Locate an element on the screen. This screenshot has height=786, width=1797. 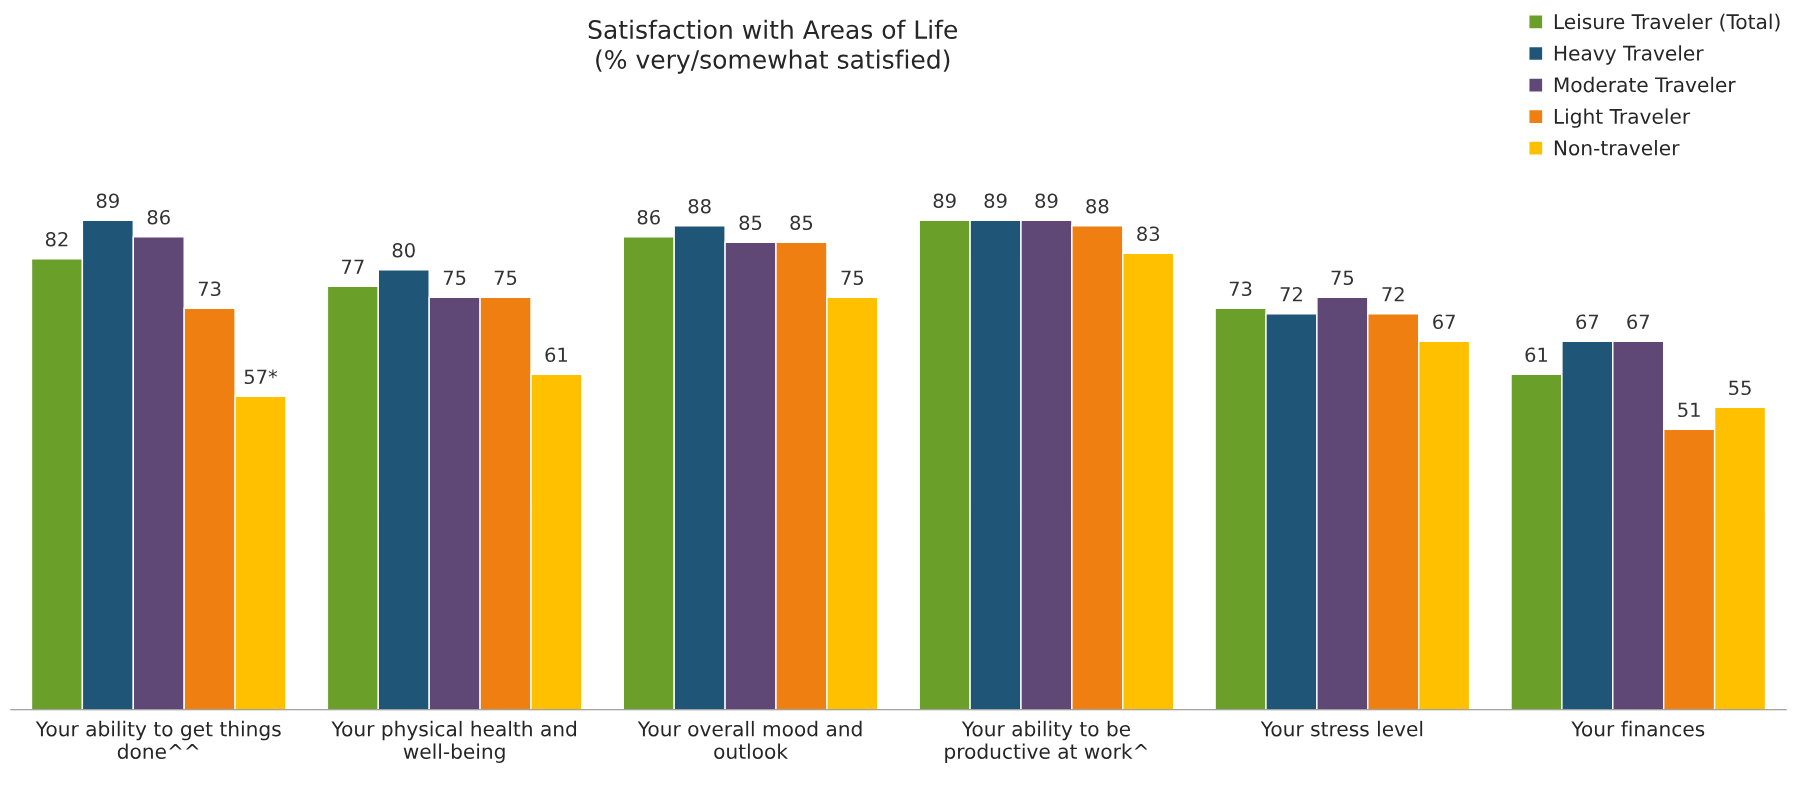
legend-label: Leisure Traveler (Total) is located at coordinates (1667, 22).